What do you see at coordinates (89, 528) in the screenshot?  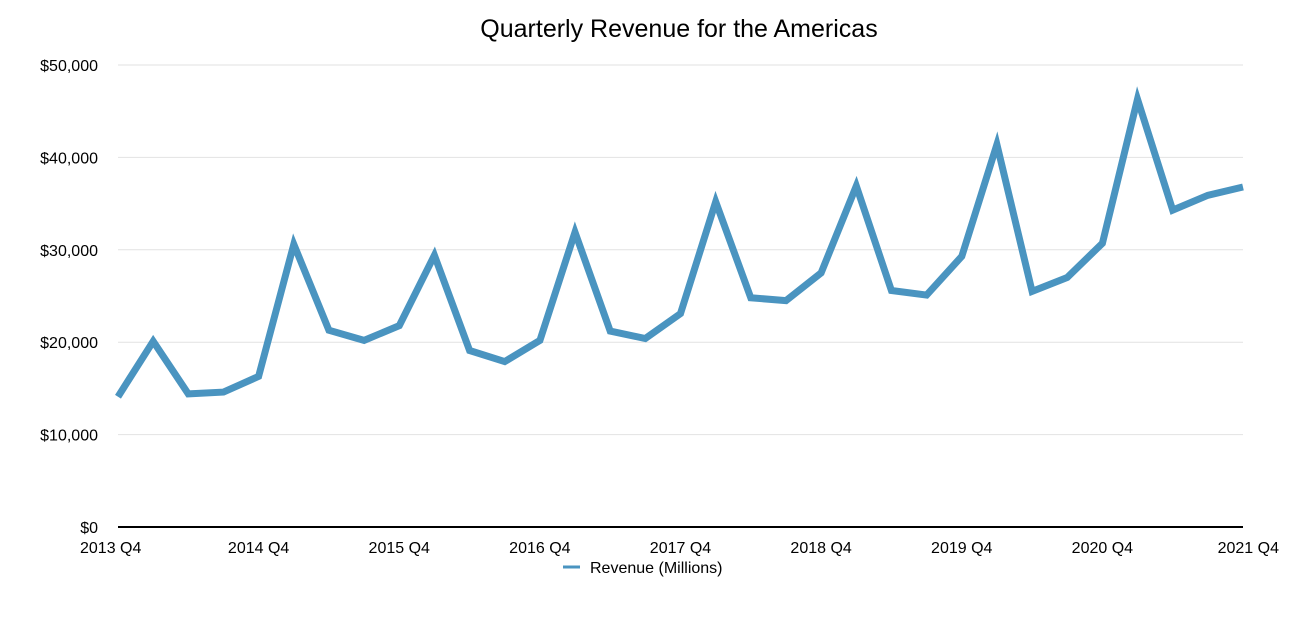 I see `y-tick-label: $0` at bounding box center [89, 528].